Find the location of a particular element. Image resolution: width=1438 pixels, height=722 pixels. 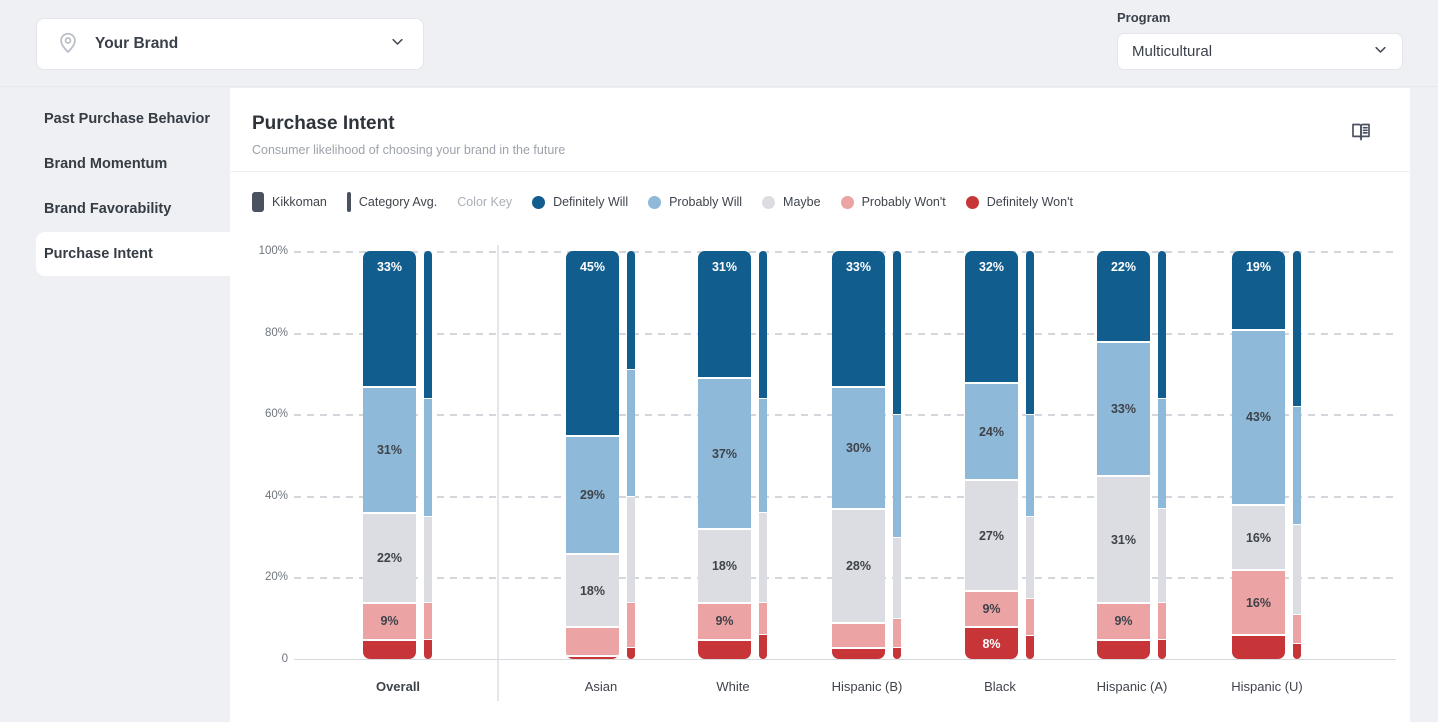

category-avg-bar-asian is located at coordinates (631, 455).